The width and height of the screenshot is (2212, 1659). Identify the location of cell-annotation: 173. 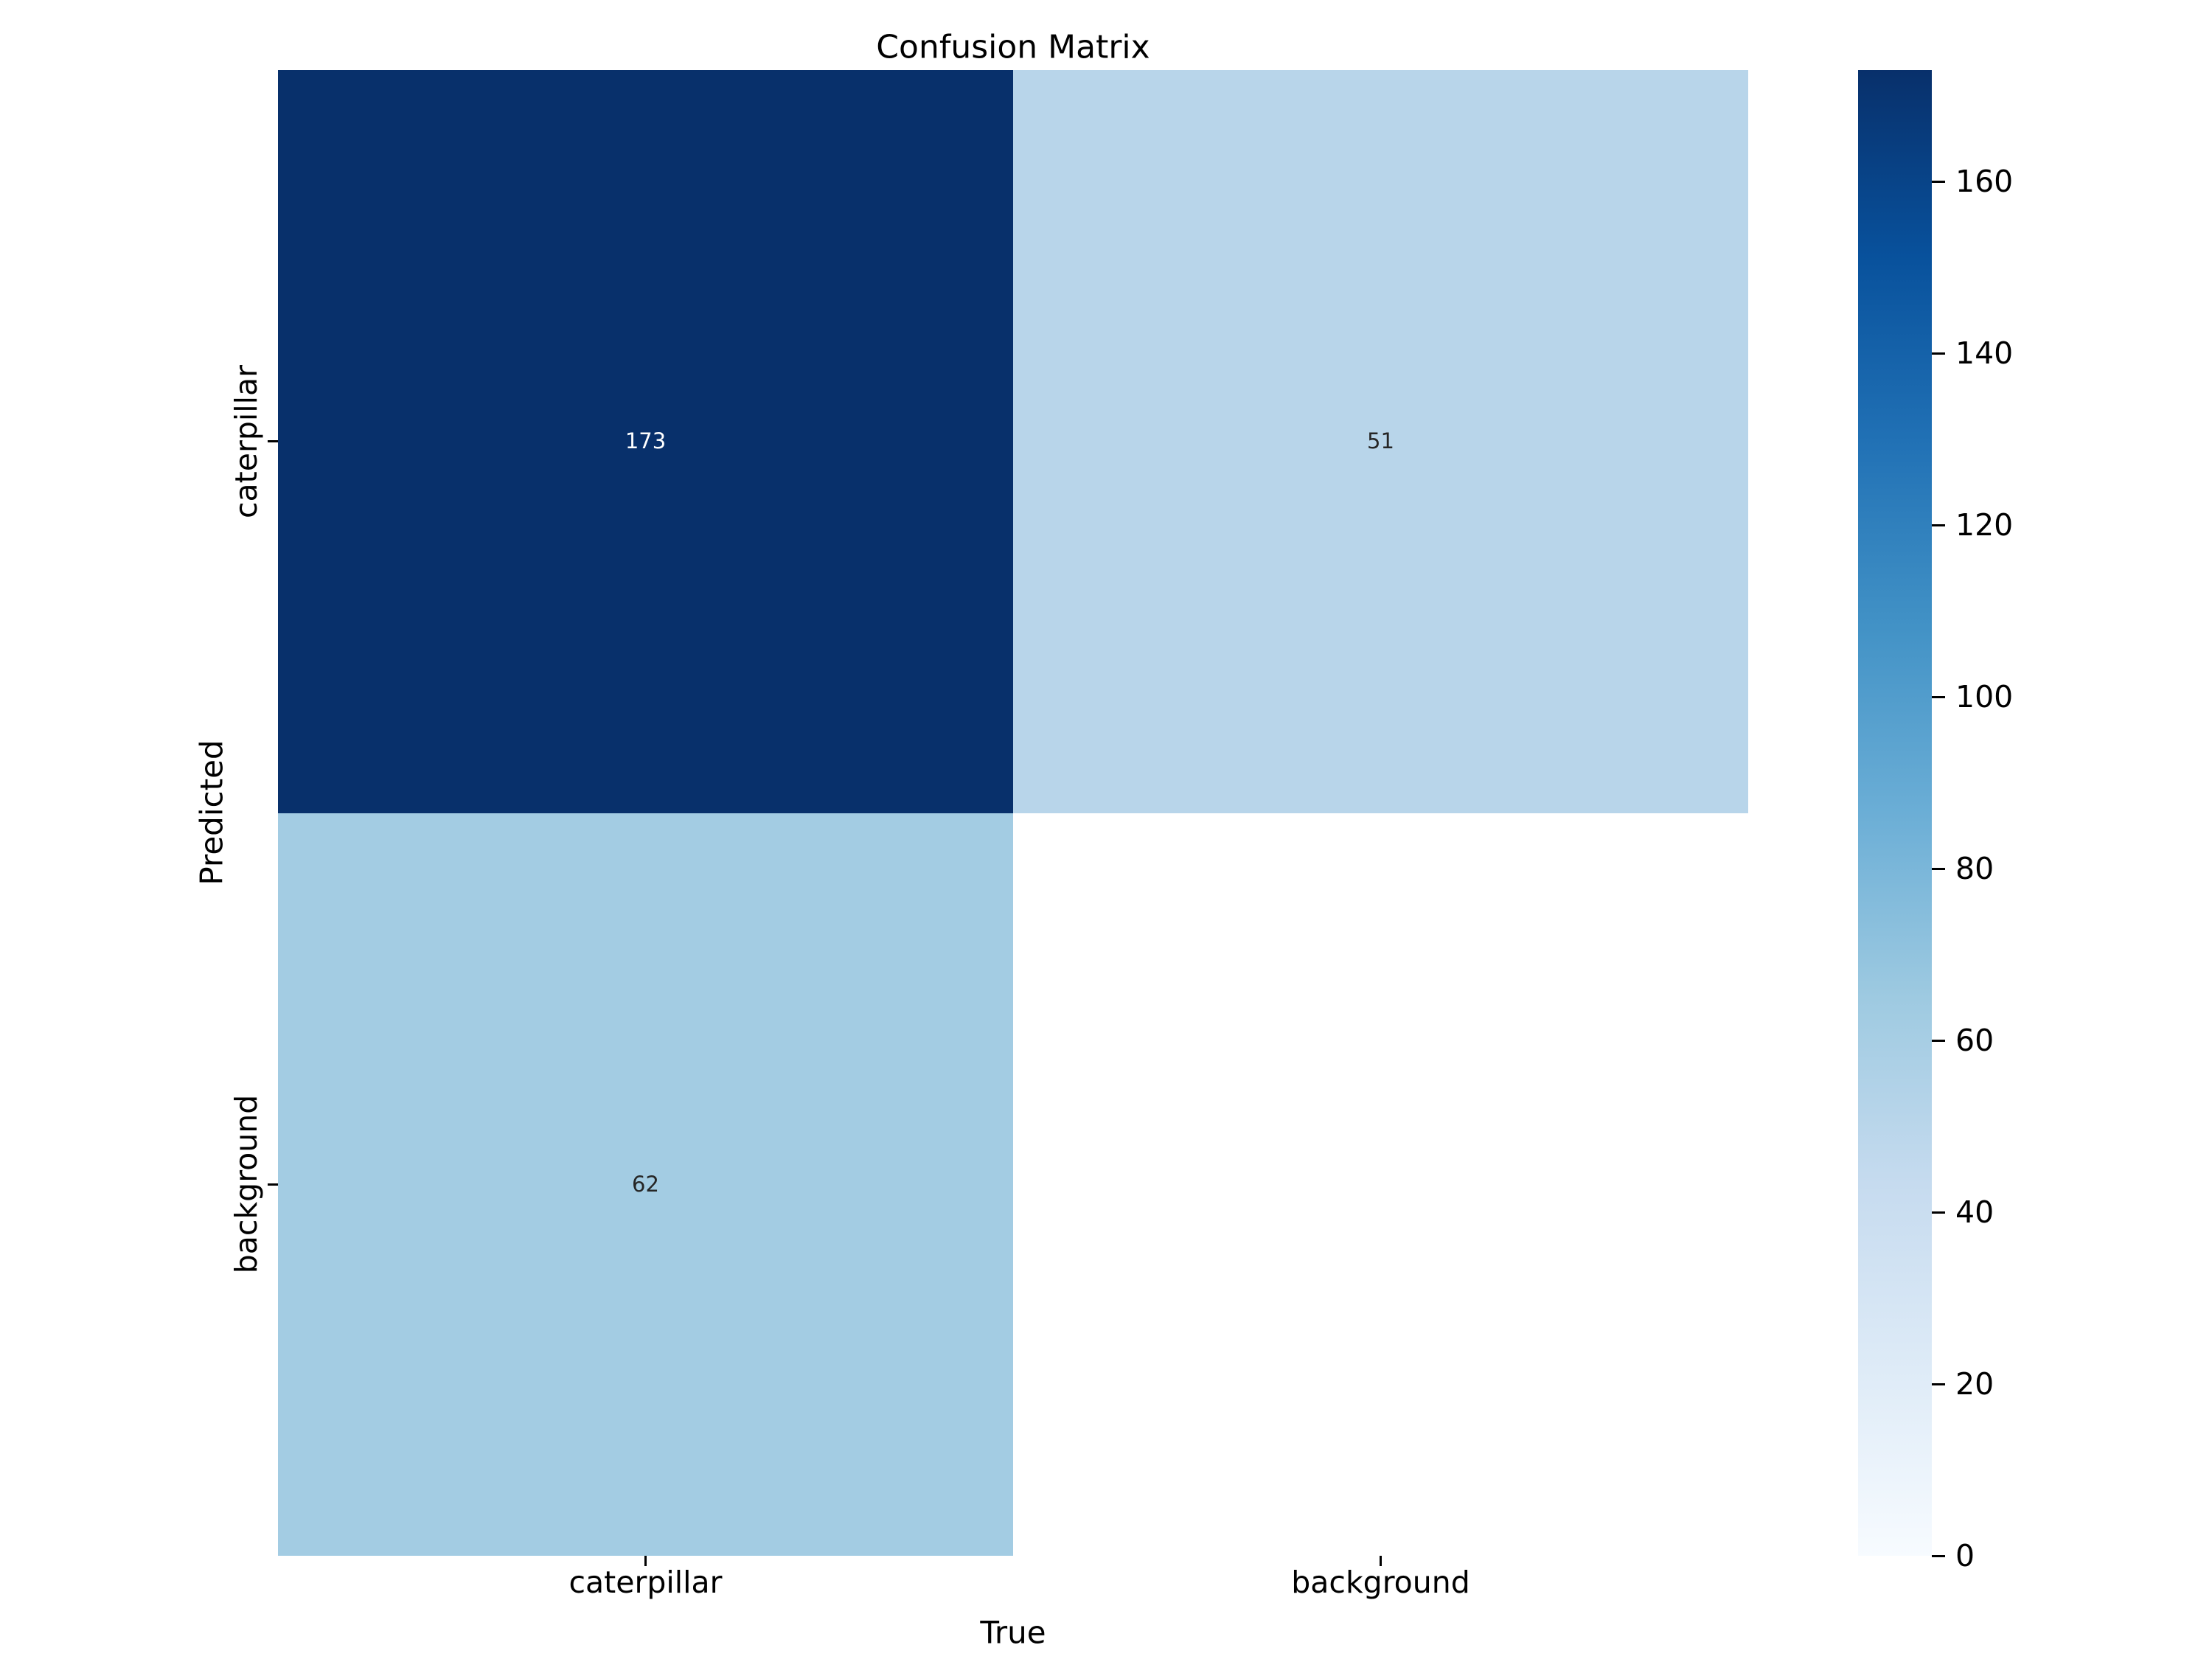
(646, 441).